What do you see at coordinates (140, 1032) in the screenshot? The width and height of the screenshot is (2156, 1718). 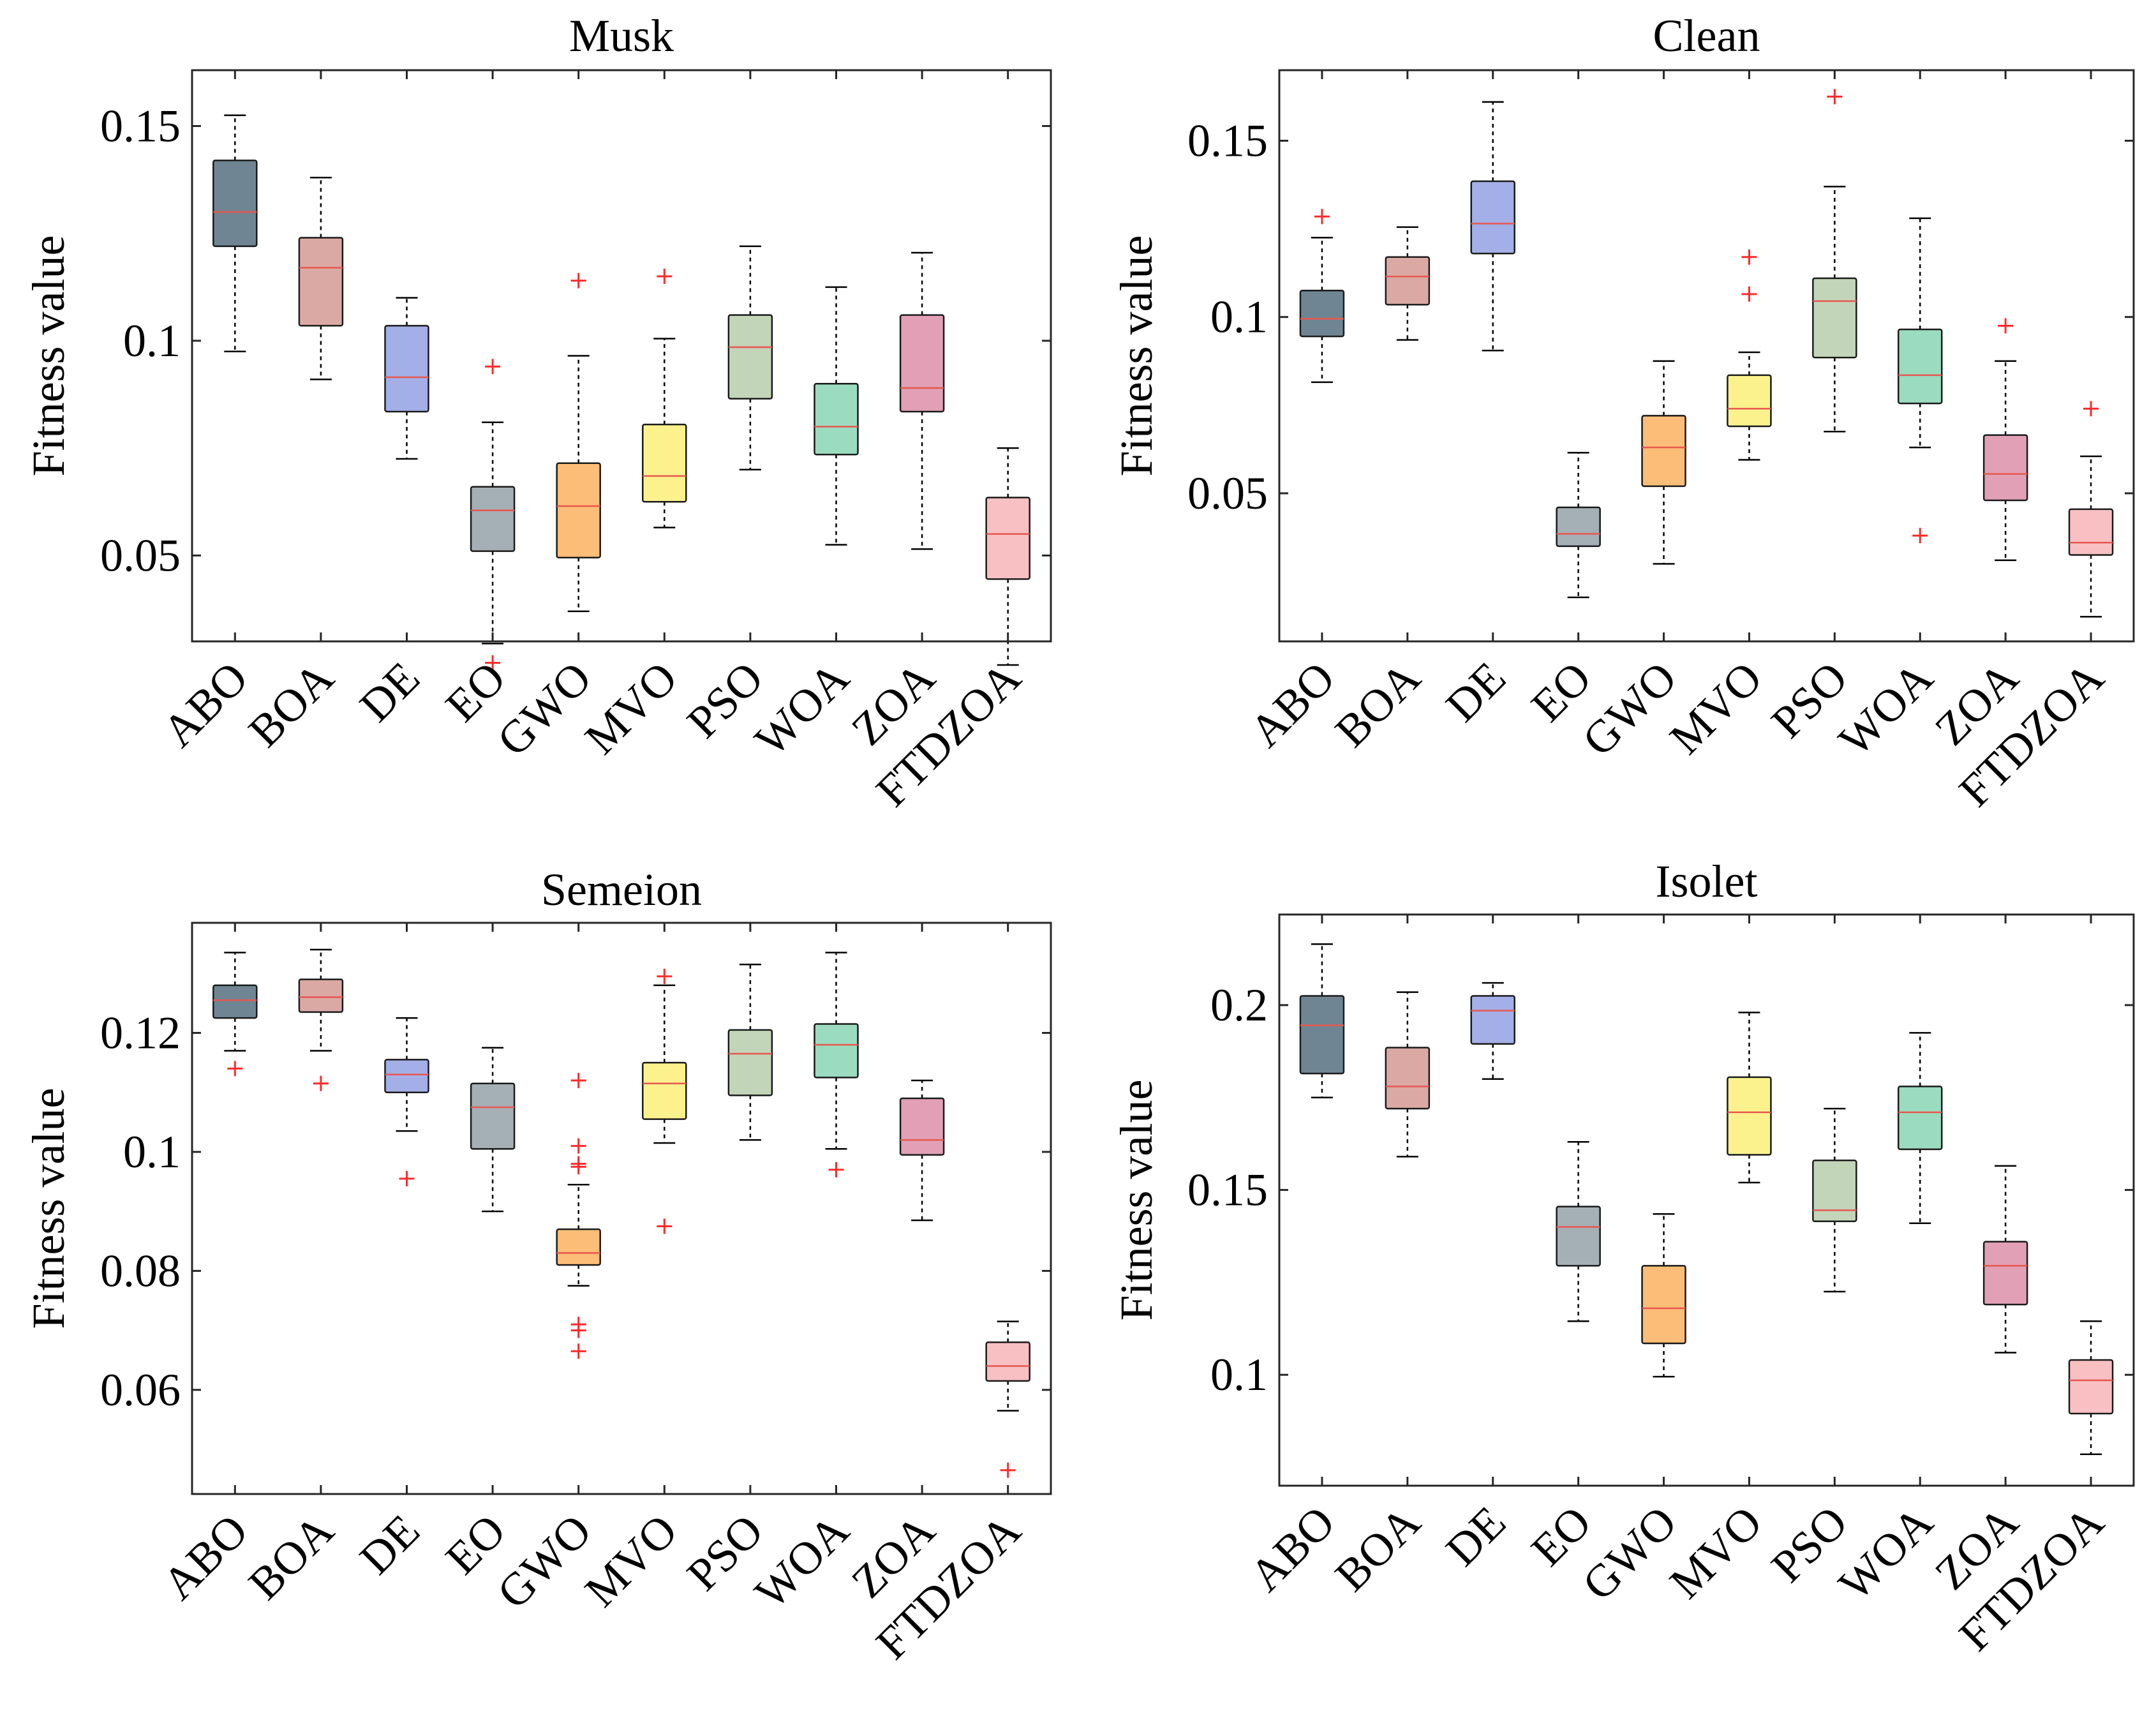 I see `y-tick-label: 0.12` at bounding box center [140, 1032].